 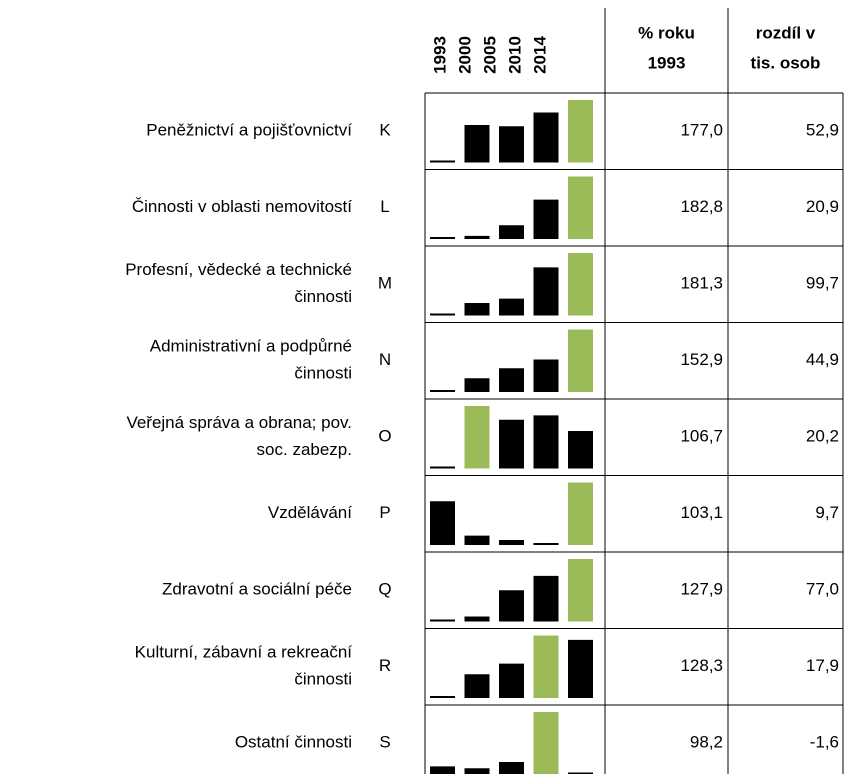 What do you see at coordinates (786, 32) in the screenshot?
I see `header-diff: rozdíl v` at bounding box center [786, 32].